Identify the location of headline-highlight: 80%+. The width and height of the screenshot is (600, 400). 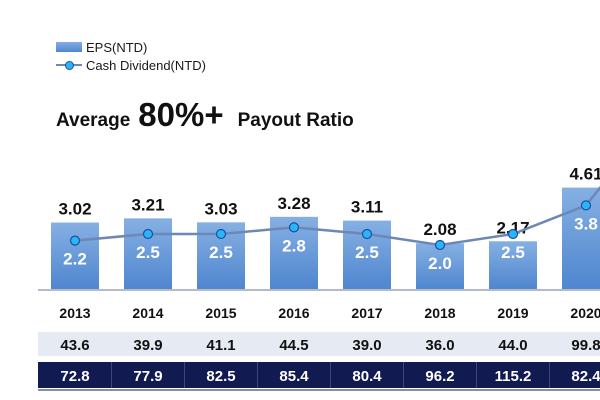
(181, 114).